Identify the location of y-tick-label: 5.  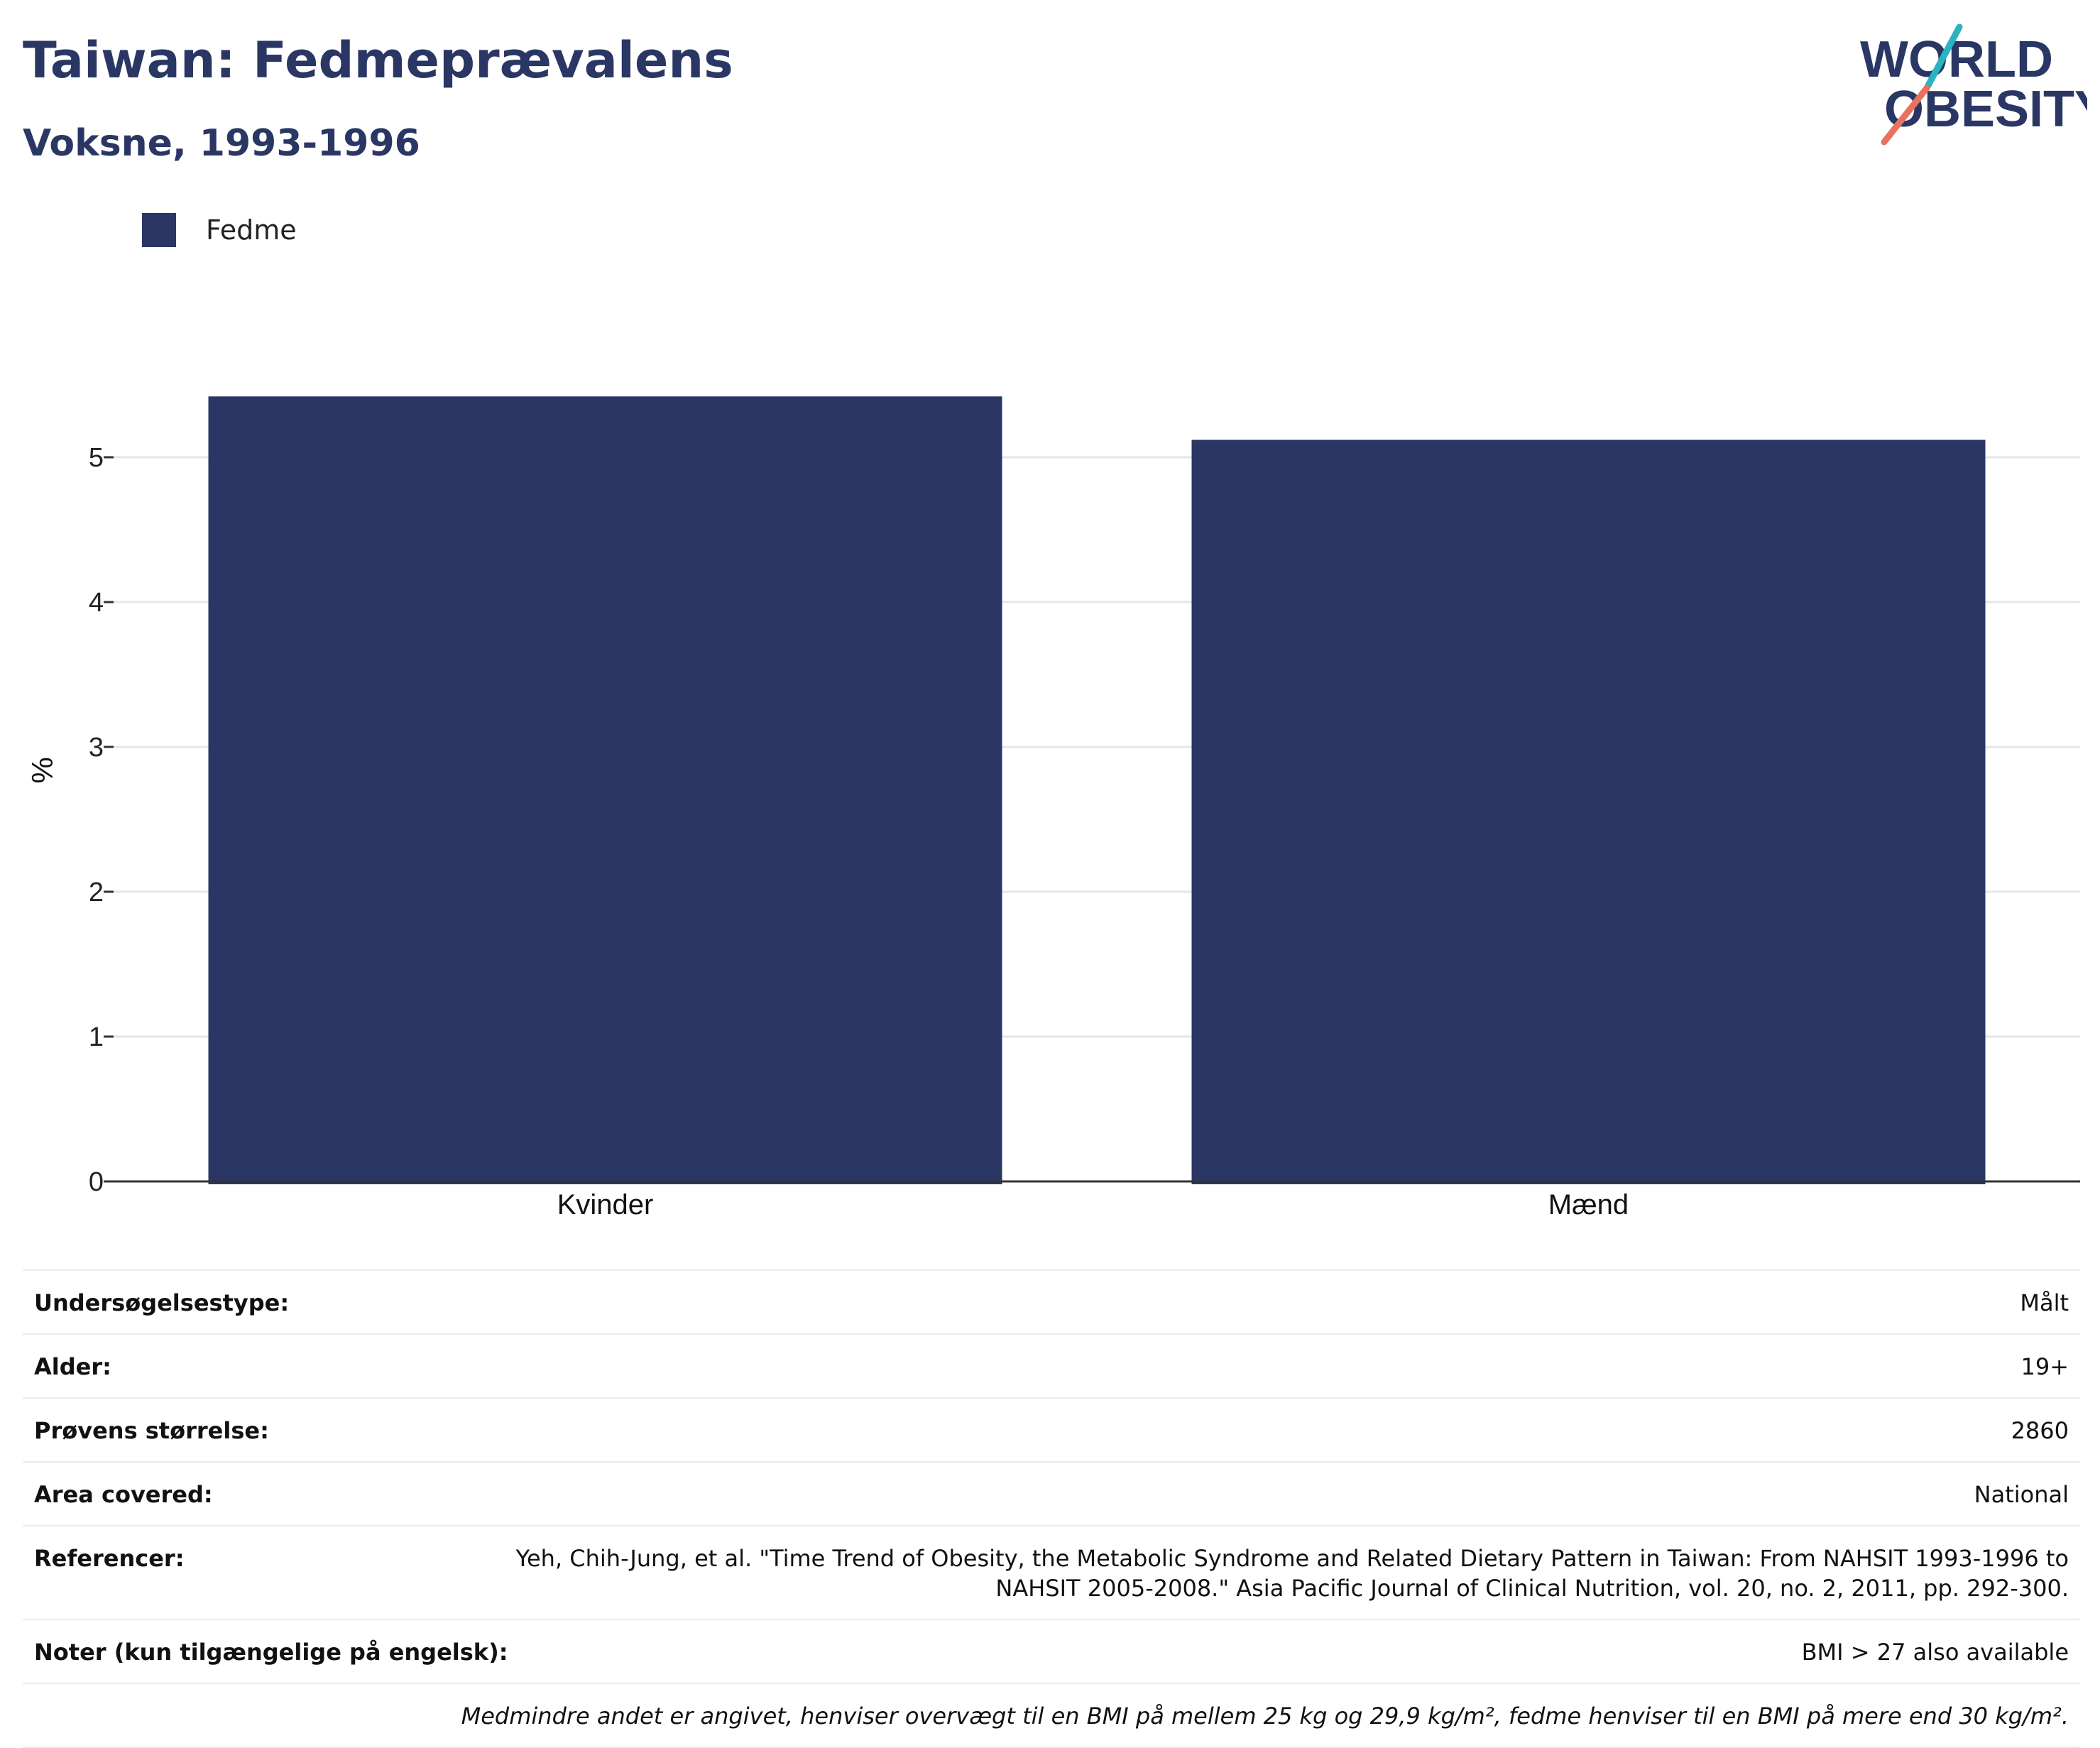
(96, 458).